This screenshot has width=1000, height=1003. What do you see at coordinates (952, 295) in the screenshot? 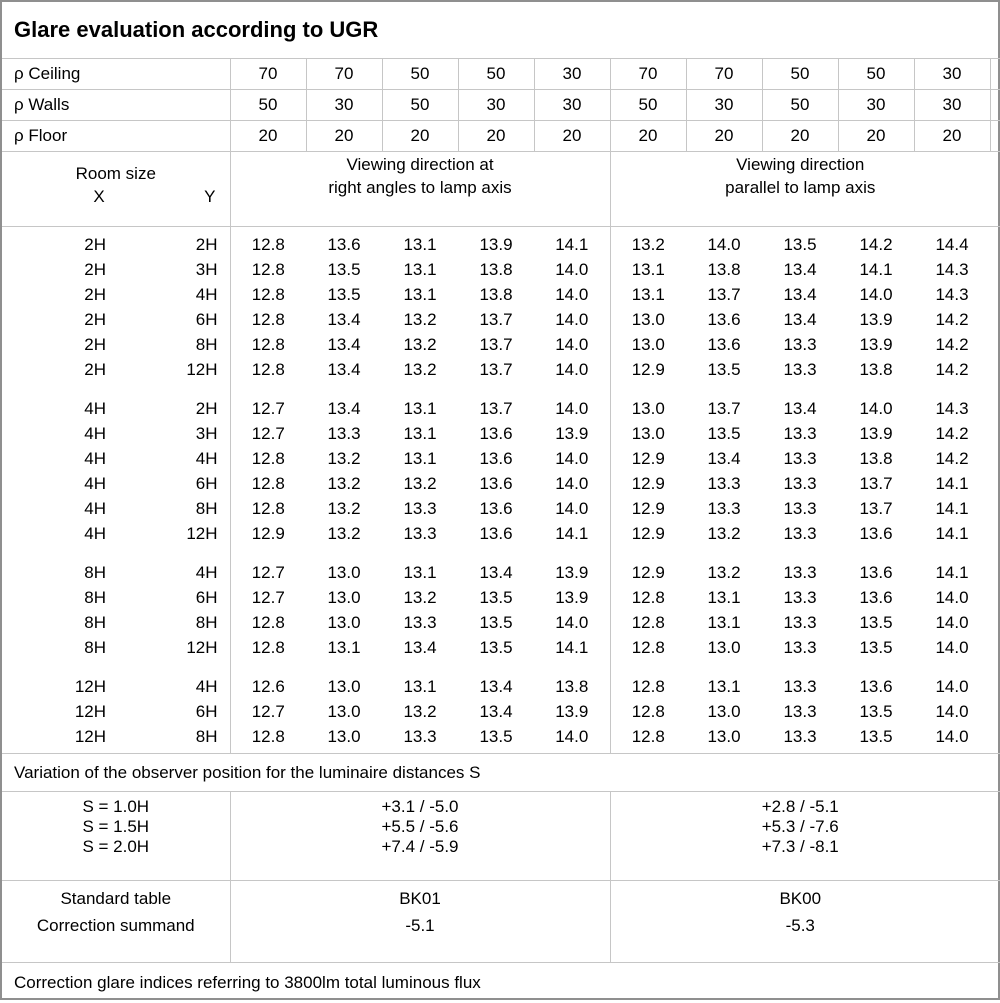
I see `ugr-value-parallel: 14.3` at bounding box center [952, 295].